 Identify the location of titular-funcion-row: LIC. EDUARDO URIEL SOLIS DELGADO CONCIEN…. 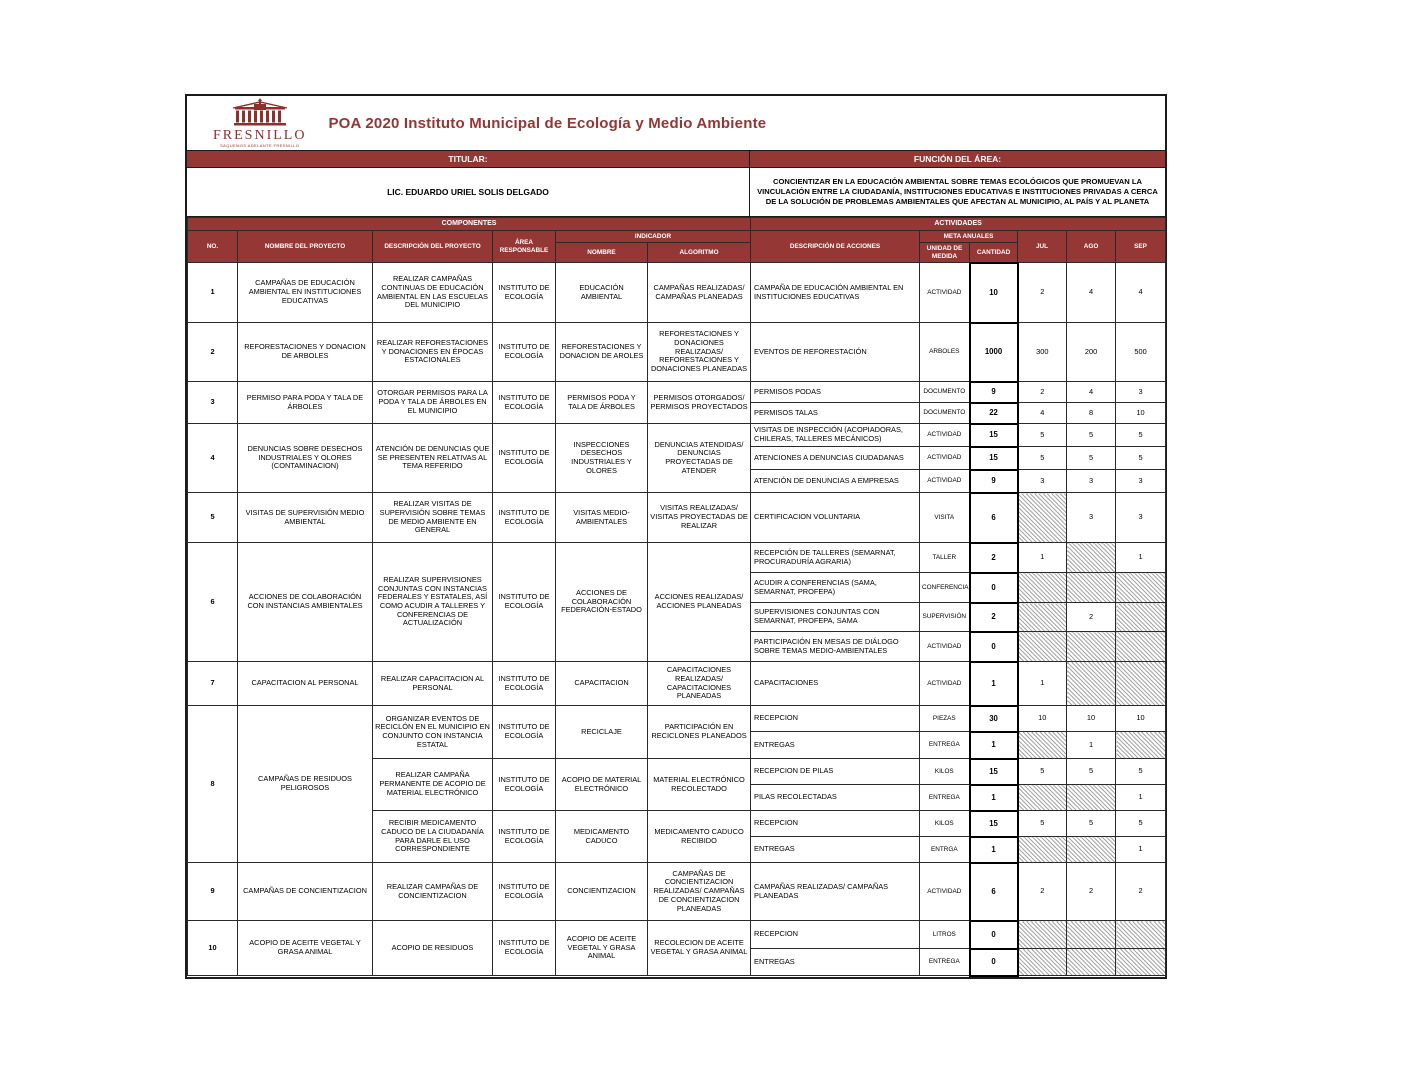
(676, 192).